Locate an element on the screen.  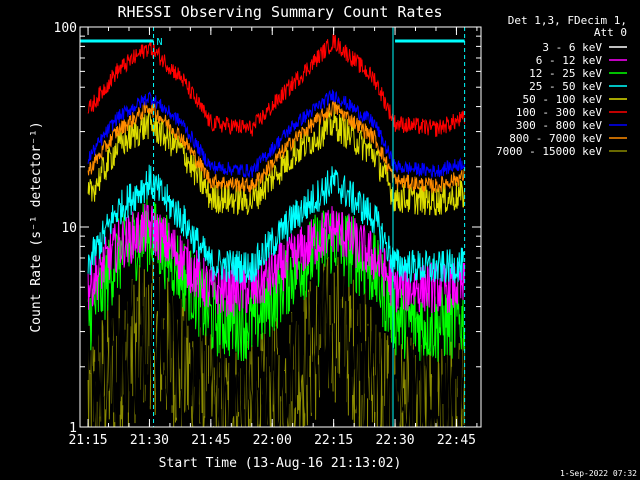
x-tick-label: 22:45 is located at coordinates (456, 440).